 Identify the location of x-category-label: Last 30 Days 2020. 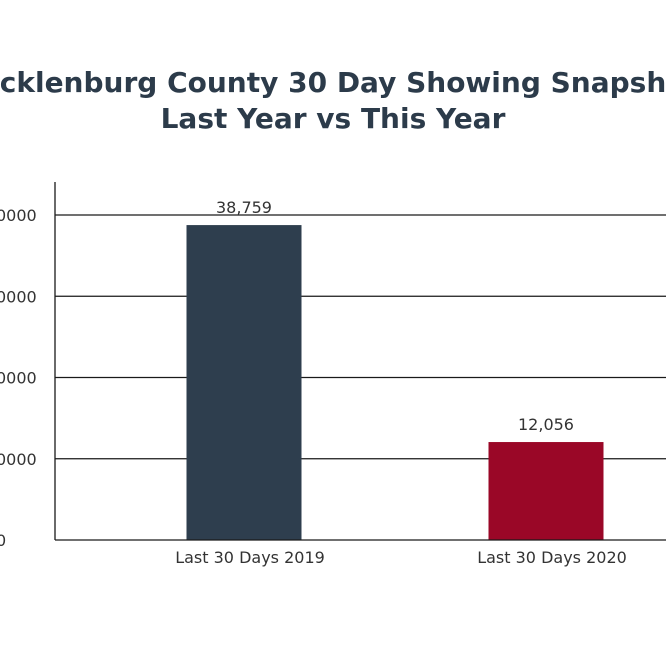
(552, 557).